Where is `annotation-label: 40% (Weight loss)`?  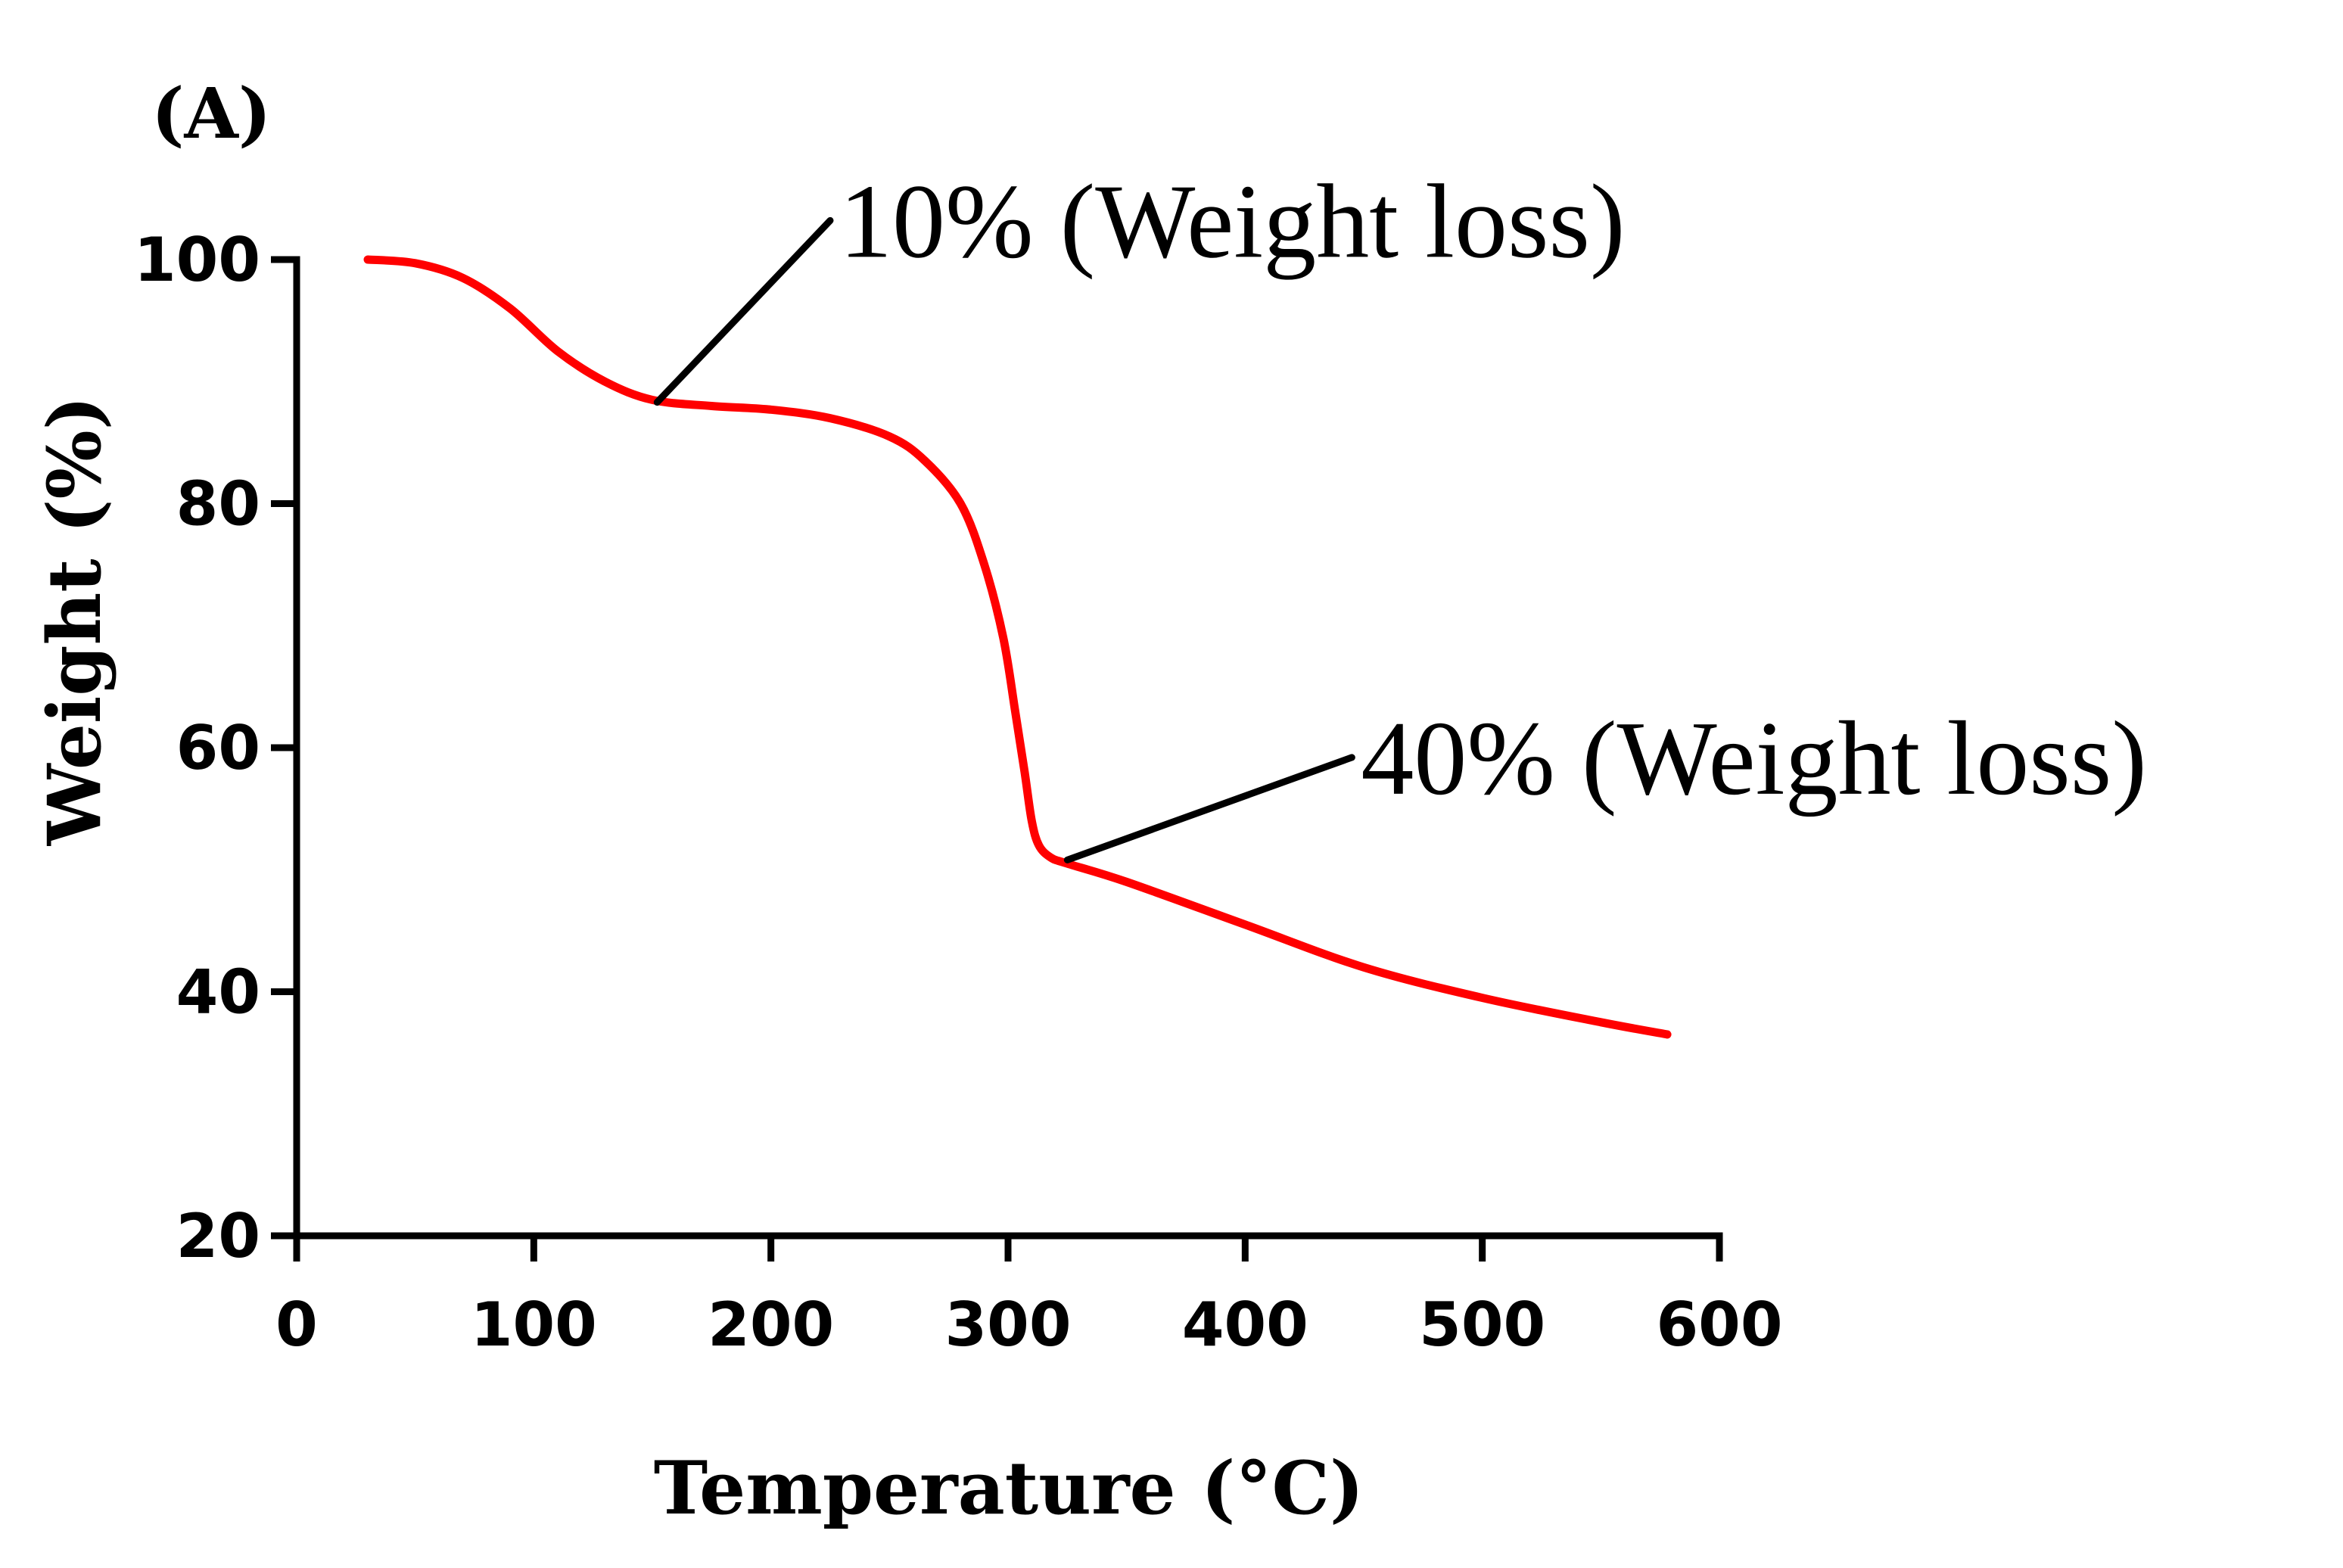 annotation-label: 40% (Weight loss) is located at coordinates (1754, 758).